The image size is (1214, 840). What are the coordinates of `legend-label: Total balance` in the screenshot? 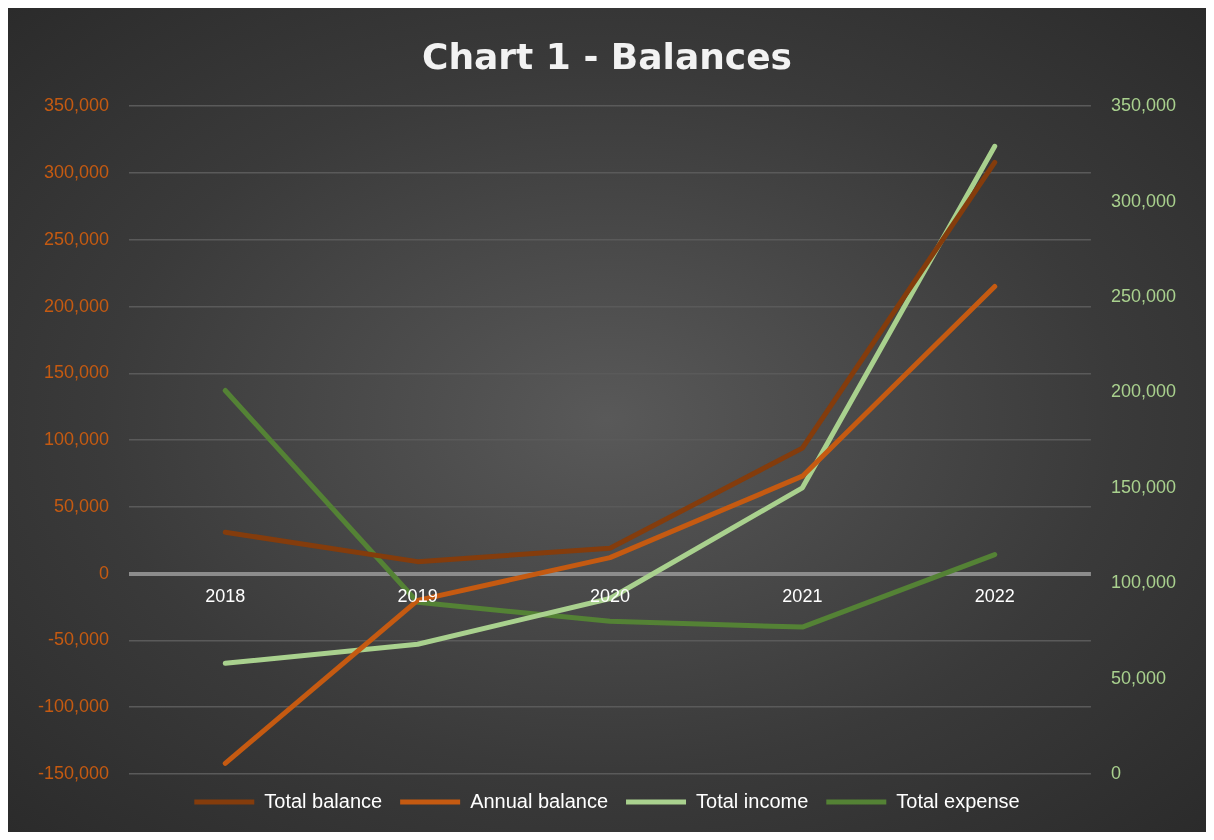 It's located at (323, 800).